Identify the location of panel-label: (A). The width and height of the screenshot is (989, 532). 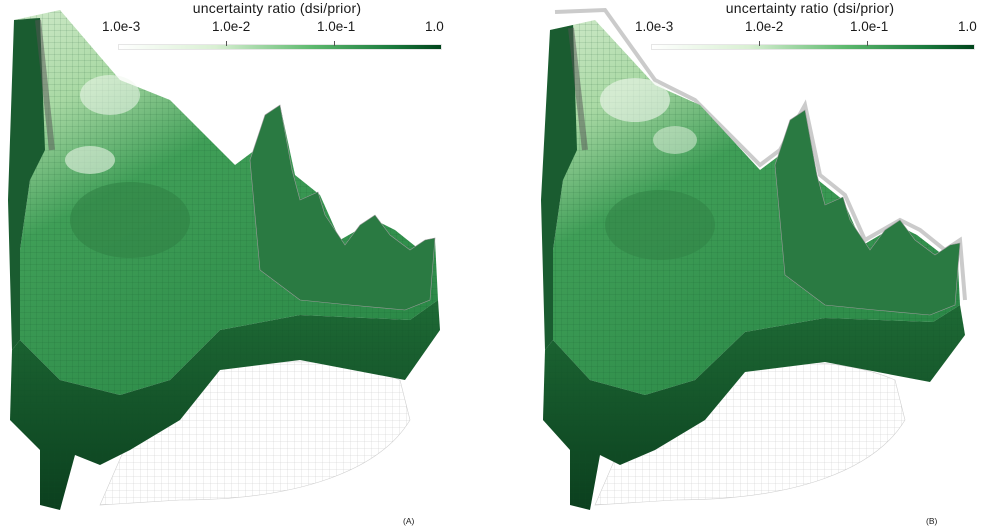
(409, 521).